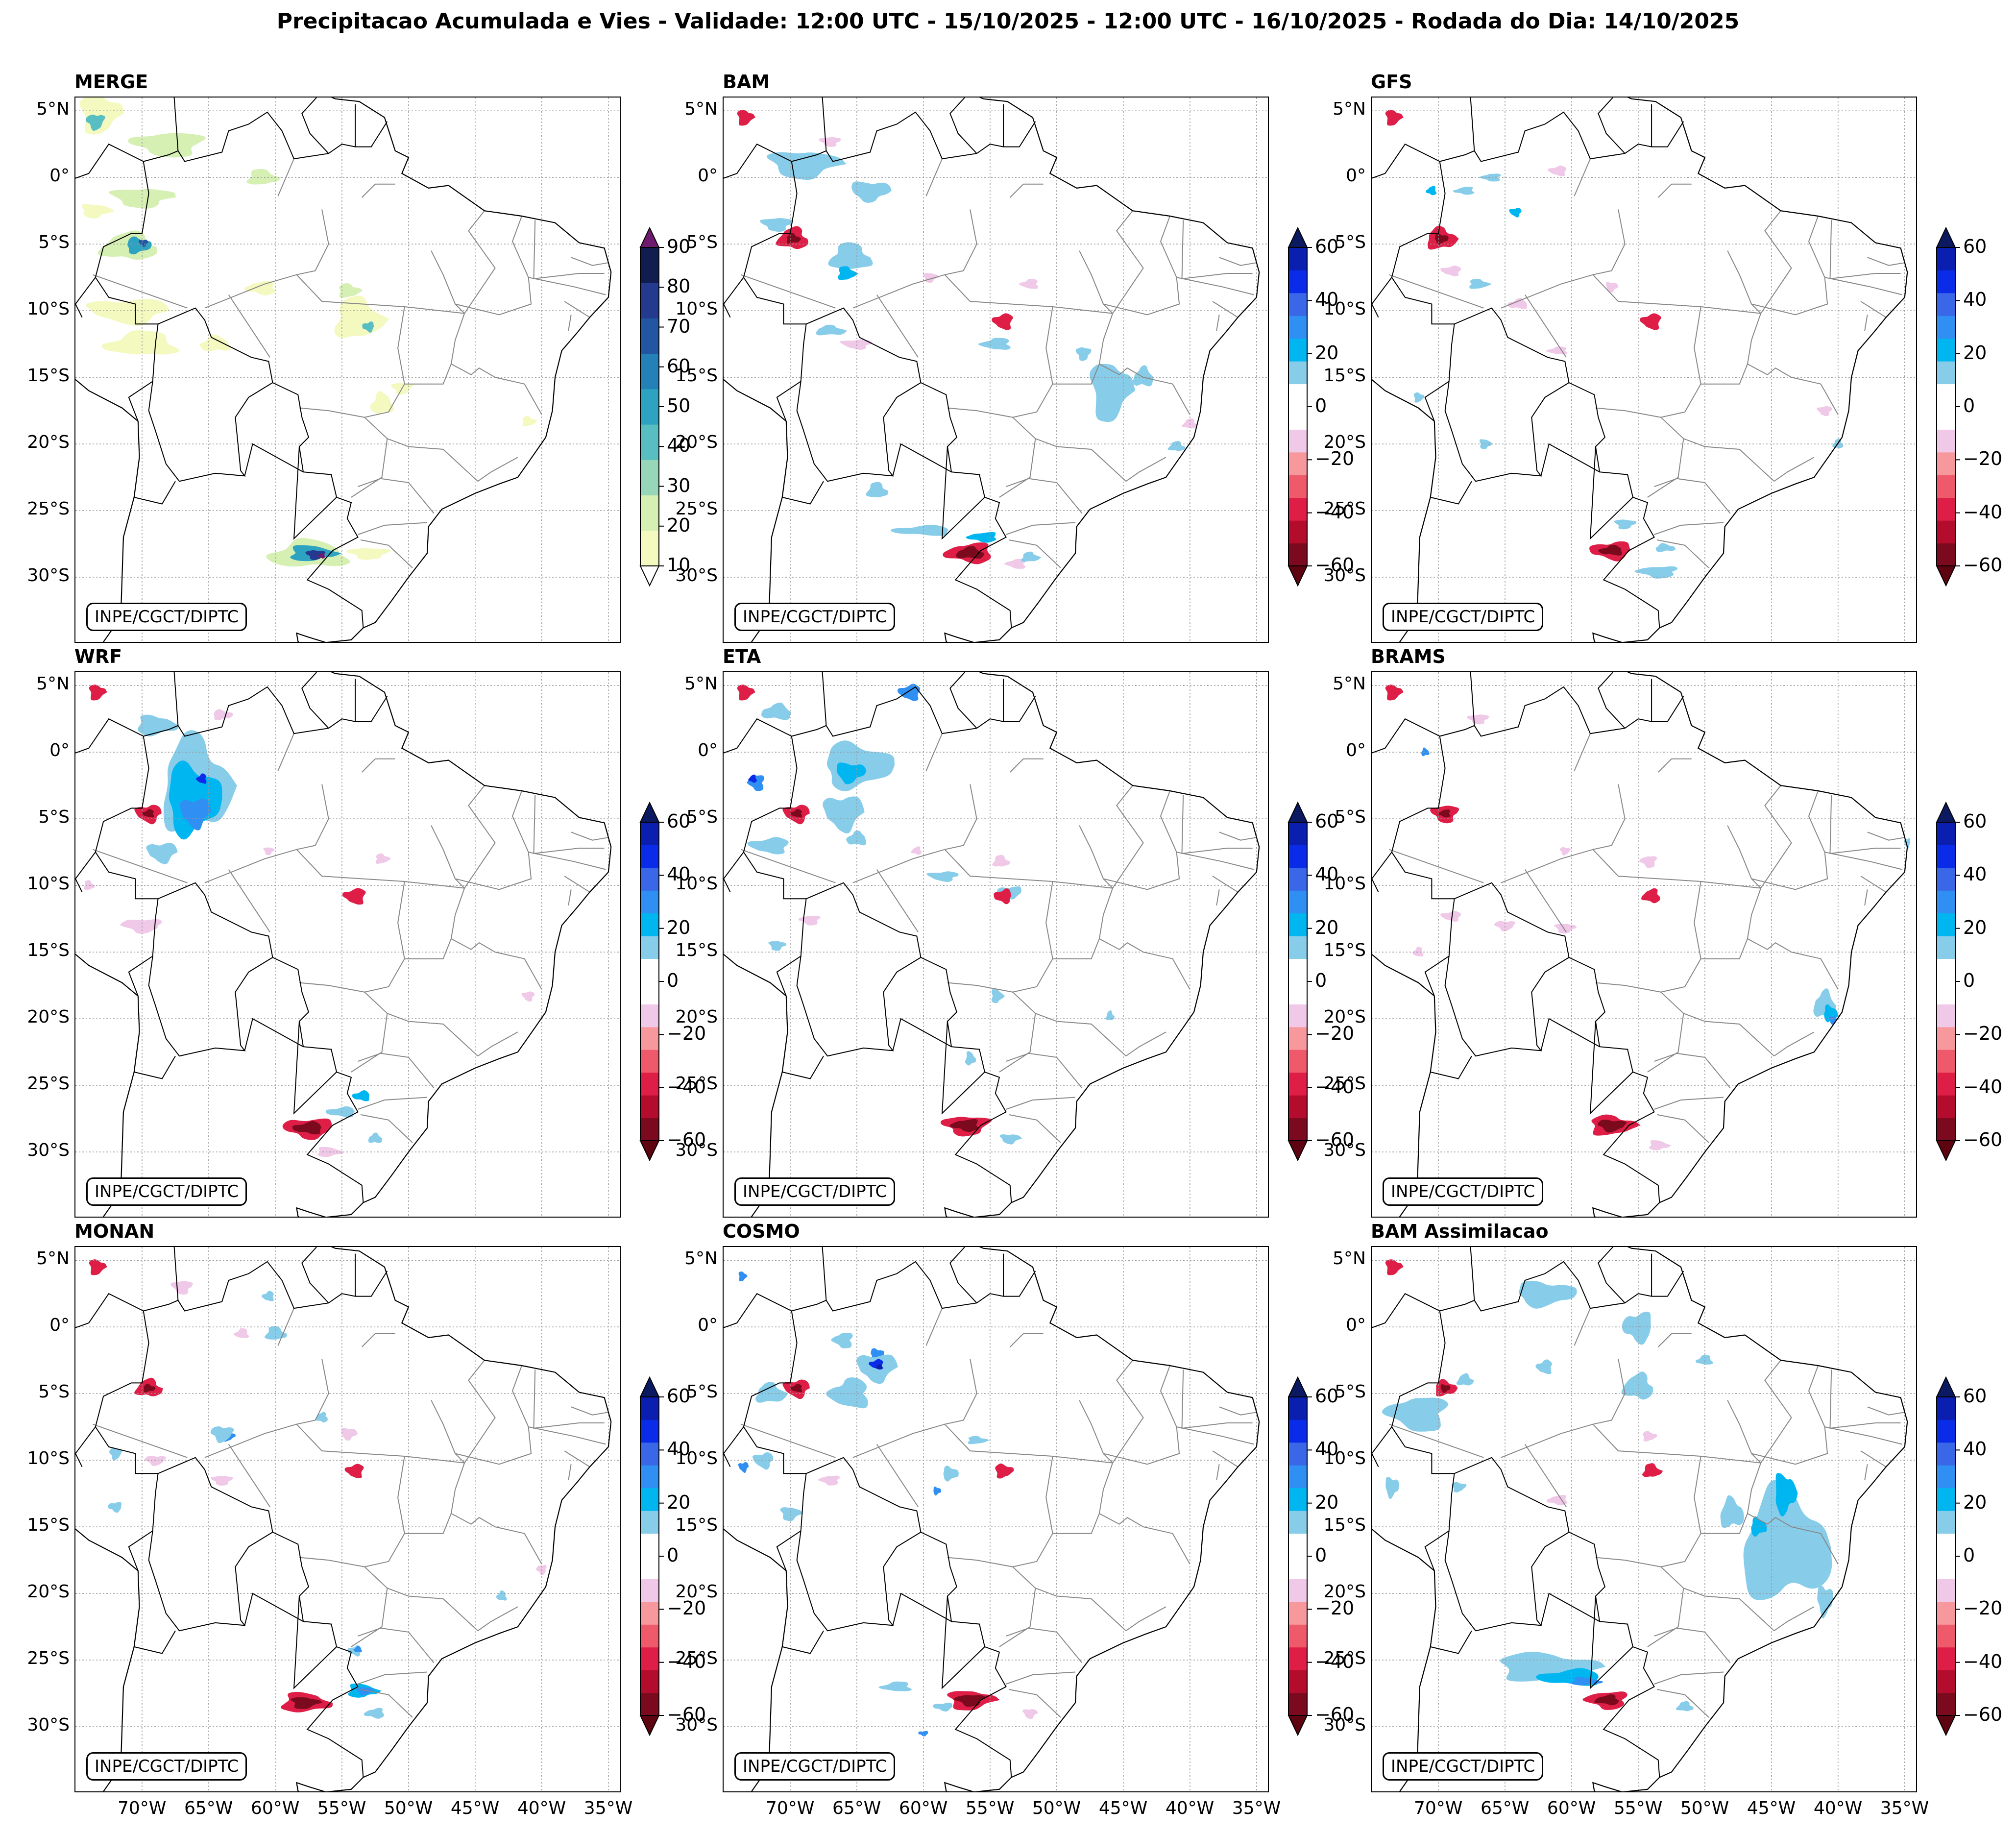 The image size is (2016, 1834). What do you see at coordinates (1948, 982) in the screenshot?
I see `colorbar-svg` at bounding box center [1948, 982].